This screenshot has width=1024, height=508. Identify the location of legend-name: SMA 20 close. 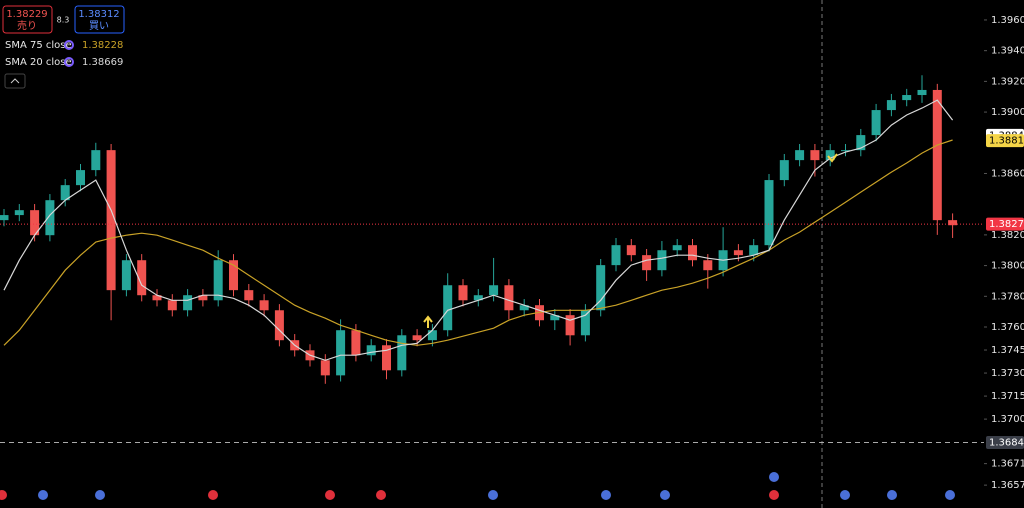
(38, 62).